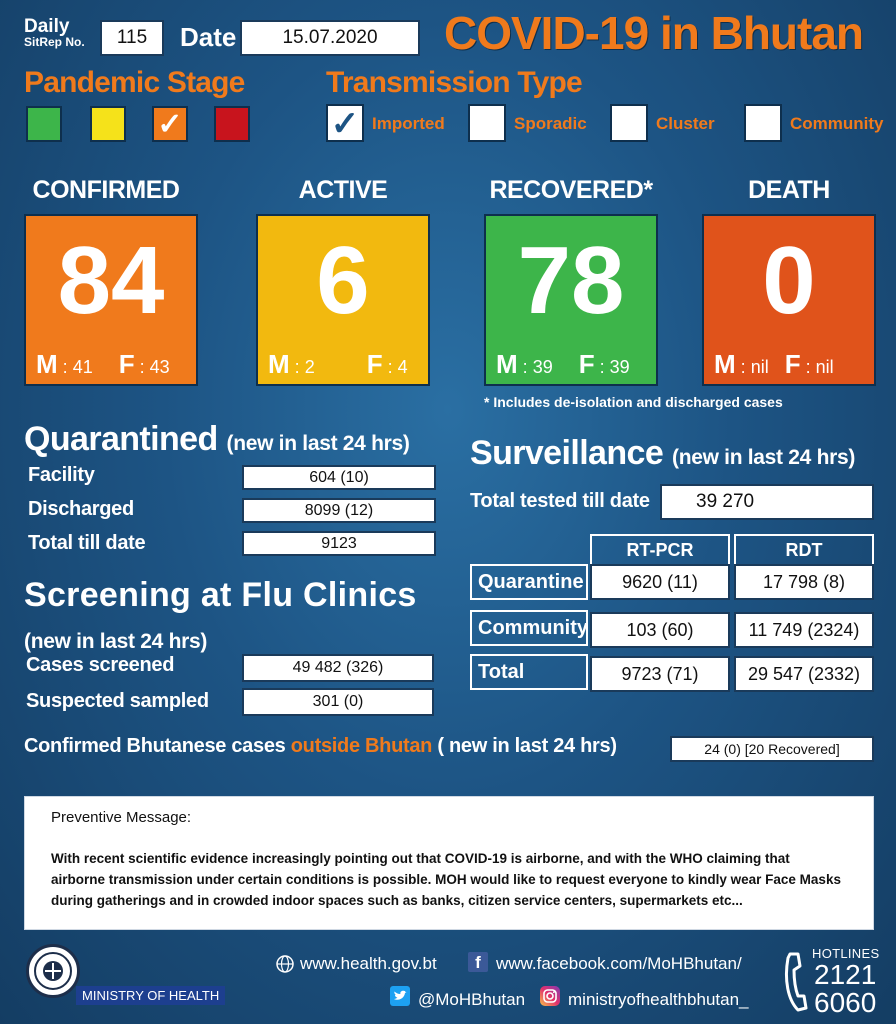 The height and width of the screenshot is (1024, 896). Describe the element at coordinates (61, 475) in the screenshot. I see `quarantine-facility-label: Facility` at that location.